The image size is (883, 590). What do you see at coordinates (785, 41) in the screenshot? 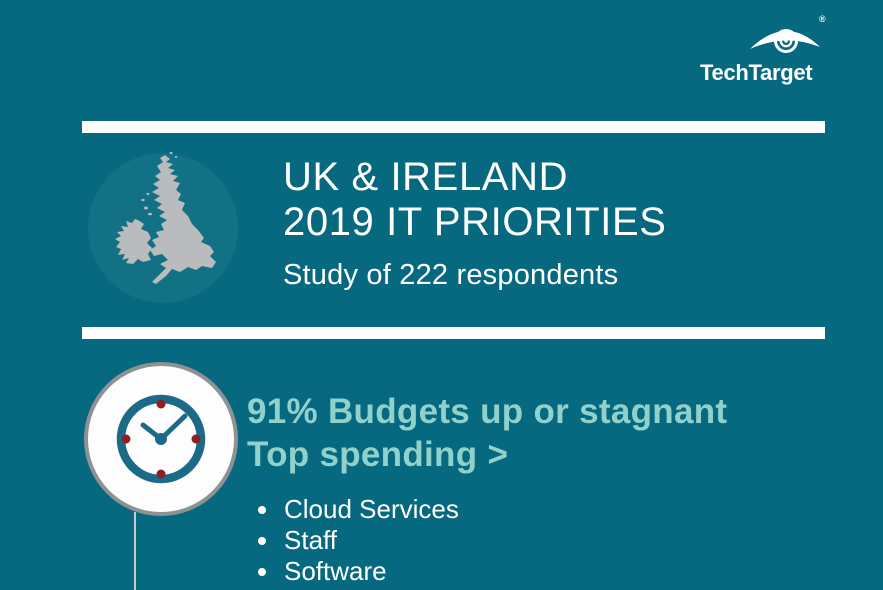
I see `techtarget-eye-icon` at bounding box center [785, 41].